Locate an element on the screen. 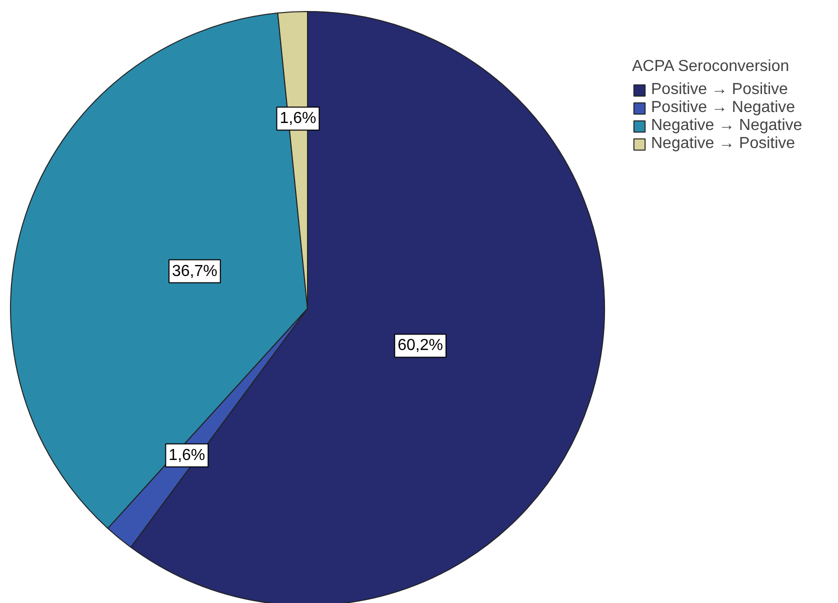  legend-title: ACPA Seroconversion is located at coordinates (711, 67).